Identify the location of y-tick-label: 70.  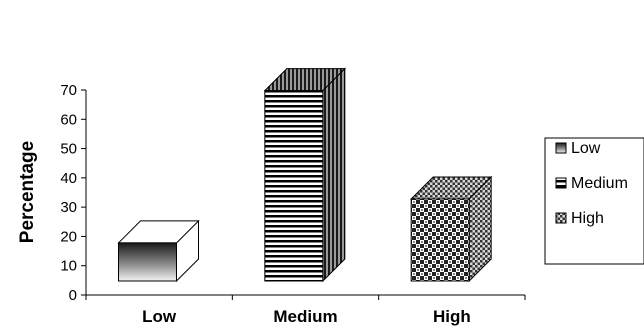
(68, 90).